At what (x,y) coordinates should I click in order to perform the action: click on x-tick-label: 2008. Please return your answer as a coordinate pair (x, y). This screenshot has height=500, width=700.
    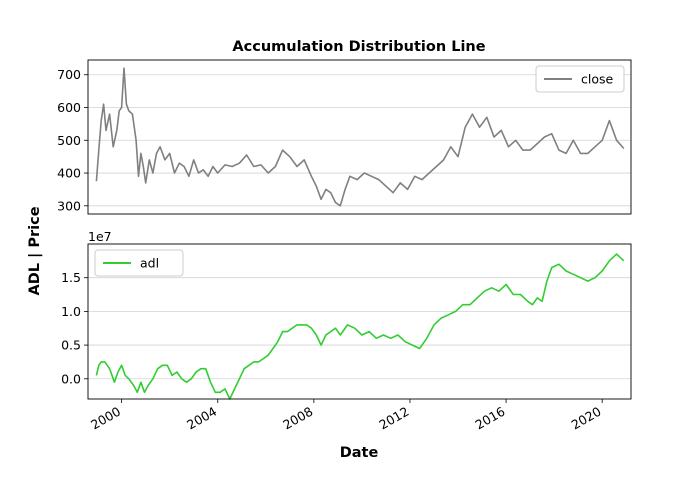
    Looking at the image, I should click on (297, 418).